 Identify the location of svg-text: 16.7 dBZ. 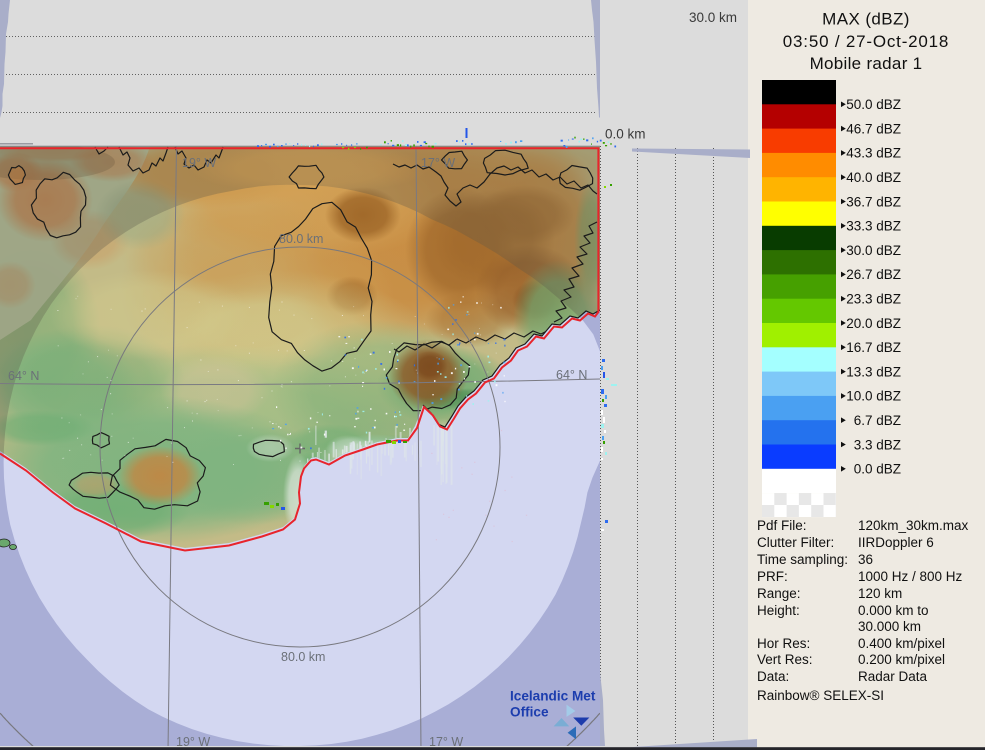
(873, 347).